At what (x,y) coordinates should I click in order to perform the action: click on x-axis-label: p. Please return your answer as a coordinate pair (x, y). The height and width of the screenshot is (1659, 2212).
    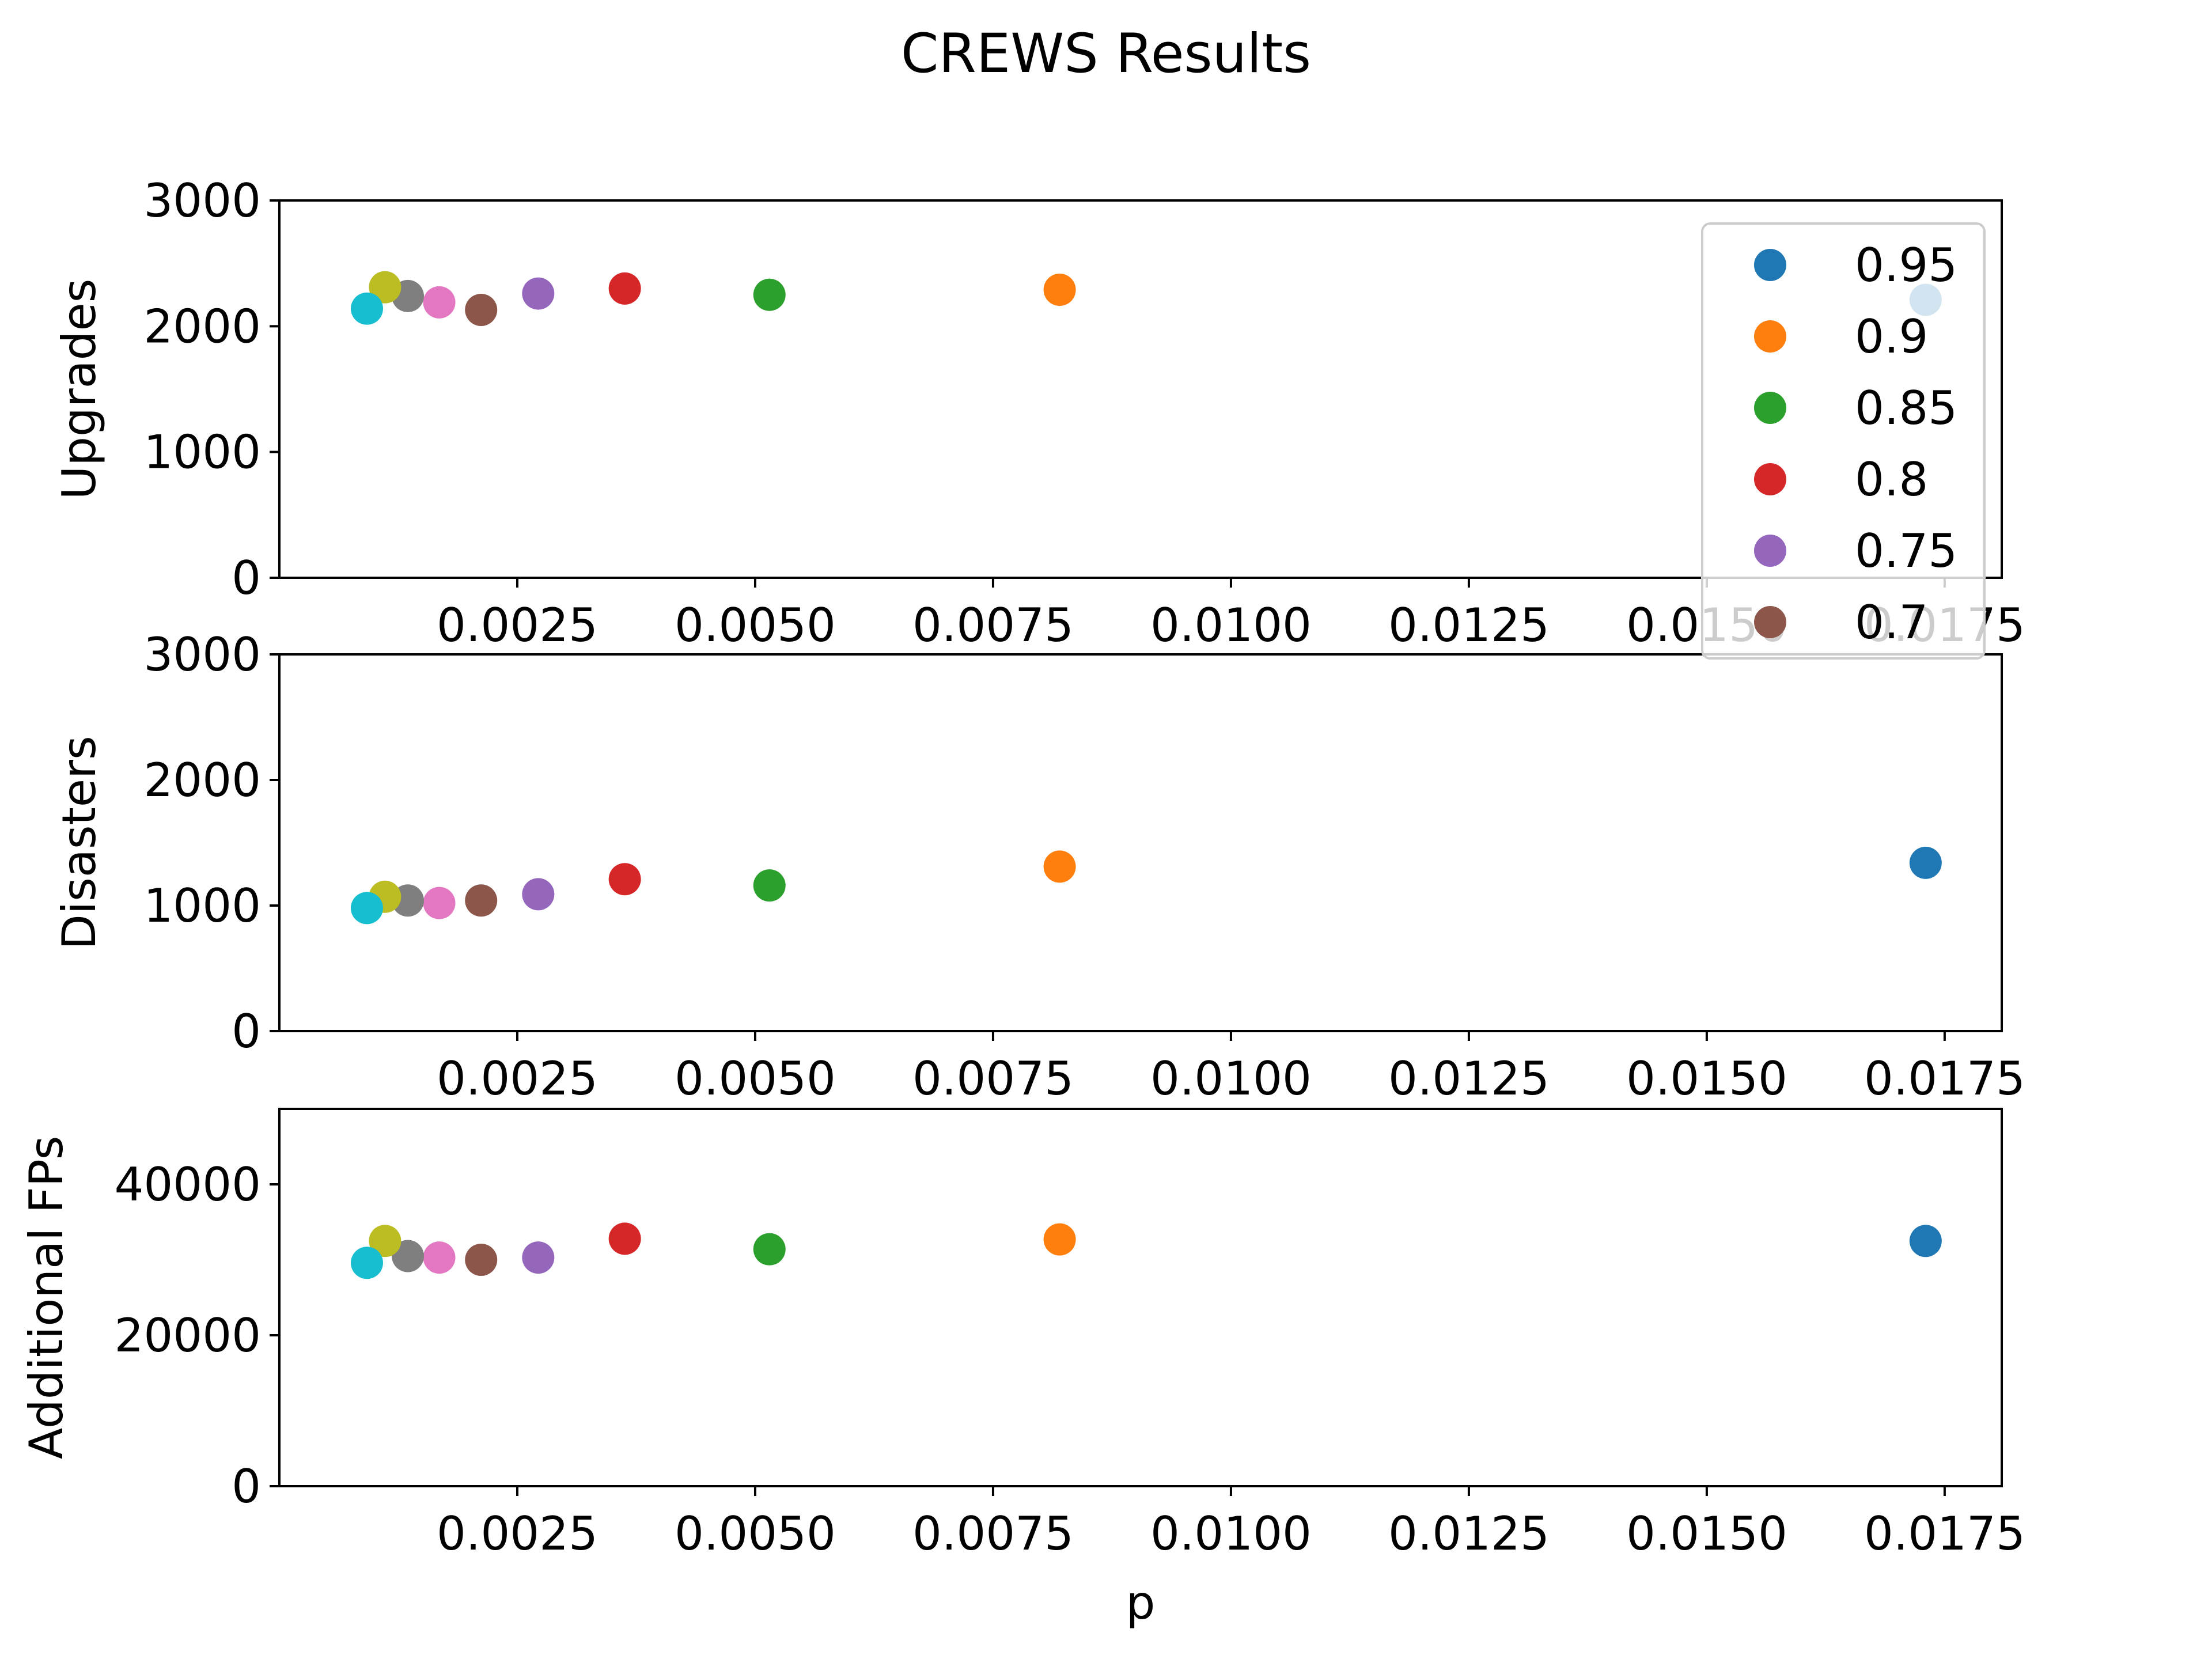
    Looking at the image, I should click on (1141, 1603).